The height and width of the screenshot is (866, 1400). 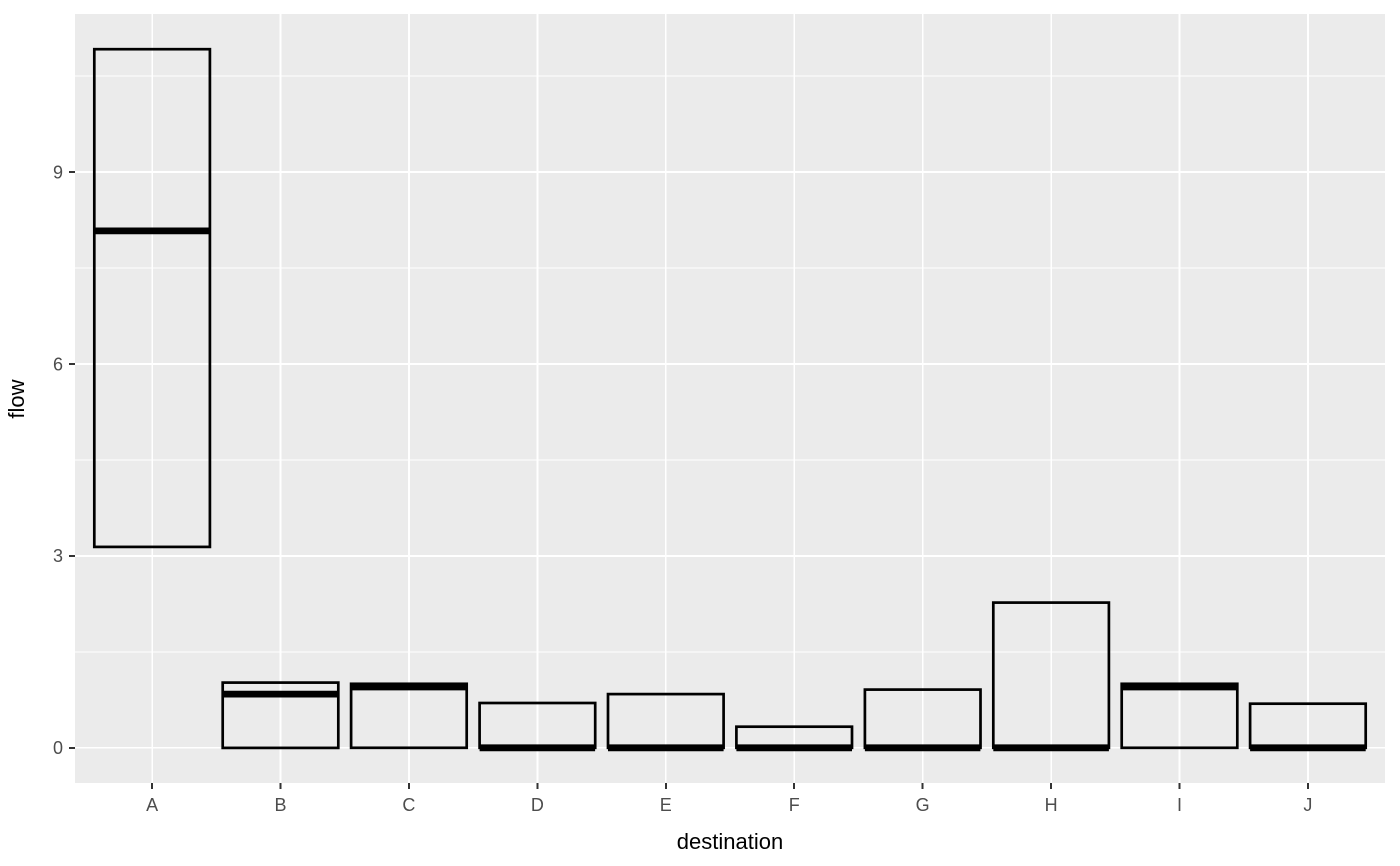 What do you see at coordinates (923, 805) in the screenshot?
I see `x-tick-label-G: G` at bounding box center [923, 805].